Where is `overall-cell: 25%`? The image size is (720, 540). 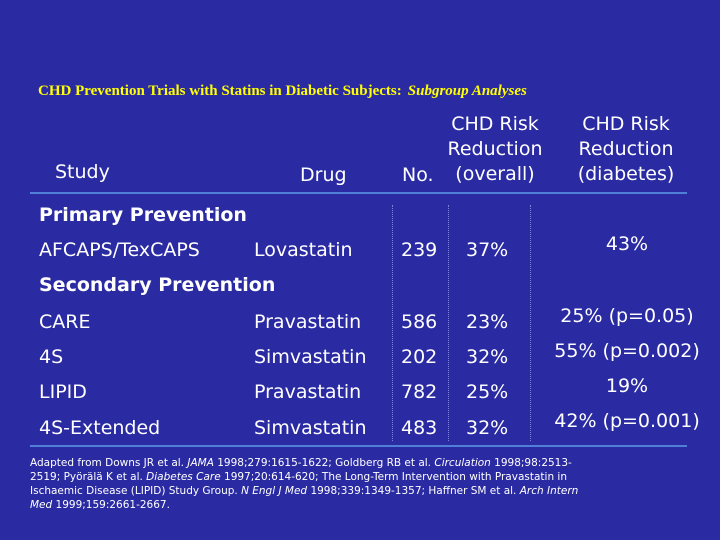 overall-cell: 25% is located at coordinates (487, 392).